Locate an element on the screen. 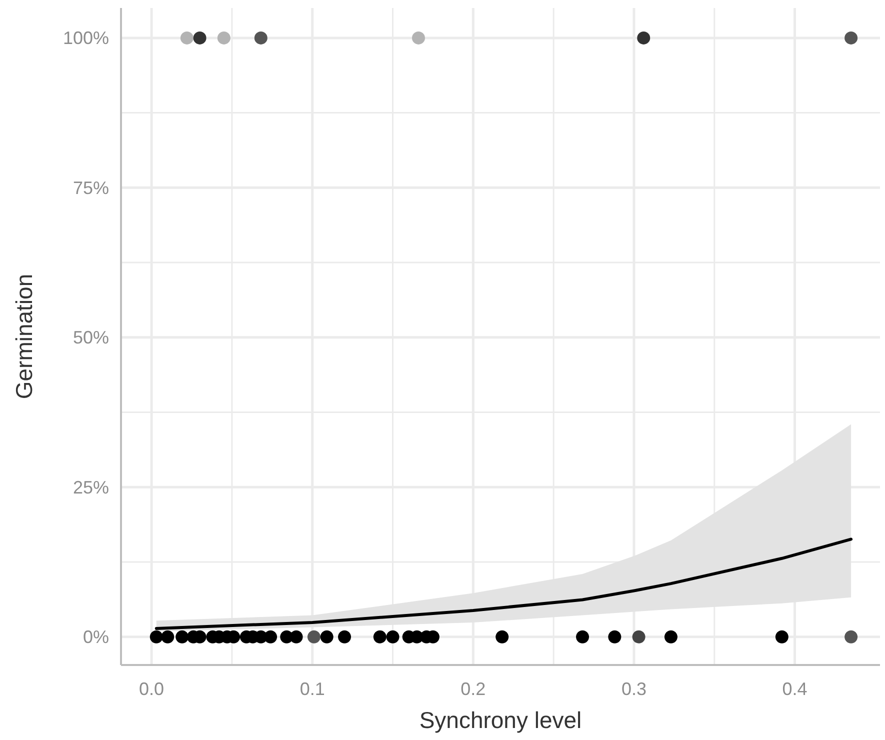 The height and width of the screenshot is (740, 885). x-tick-label: 0.4 is located at coordinates (795, 689).